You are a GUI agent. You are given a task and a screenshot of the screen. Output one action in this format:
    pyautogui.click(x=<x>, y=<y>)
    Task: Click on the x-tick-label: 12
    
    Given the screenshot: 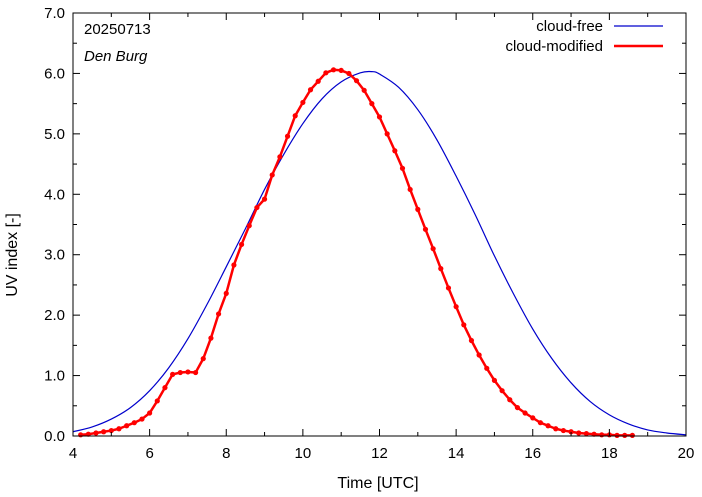 What is the action you would take?
    pyautogui.click(x=379, y=453)
    